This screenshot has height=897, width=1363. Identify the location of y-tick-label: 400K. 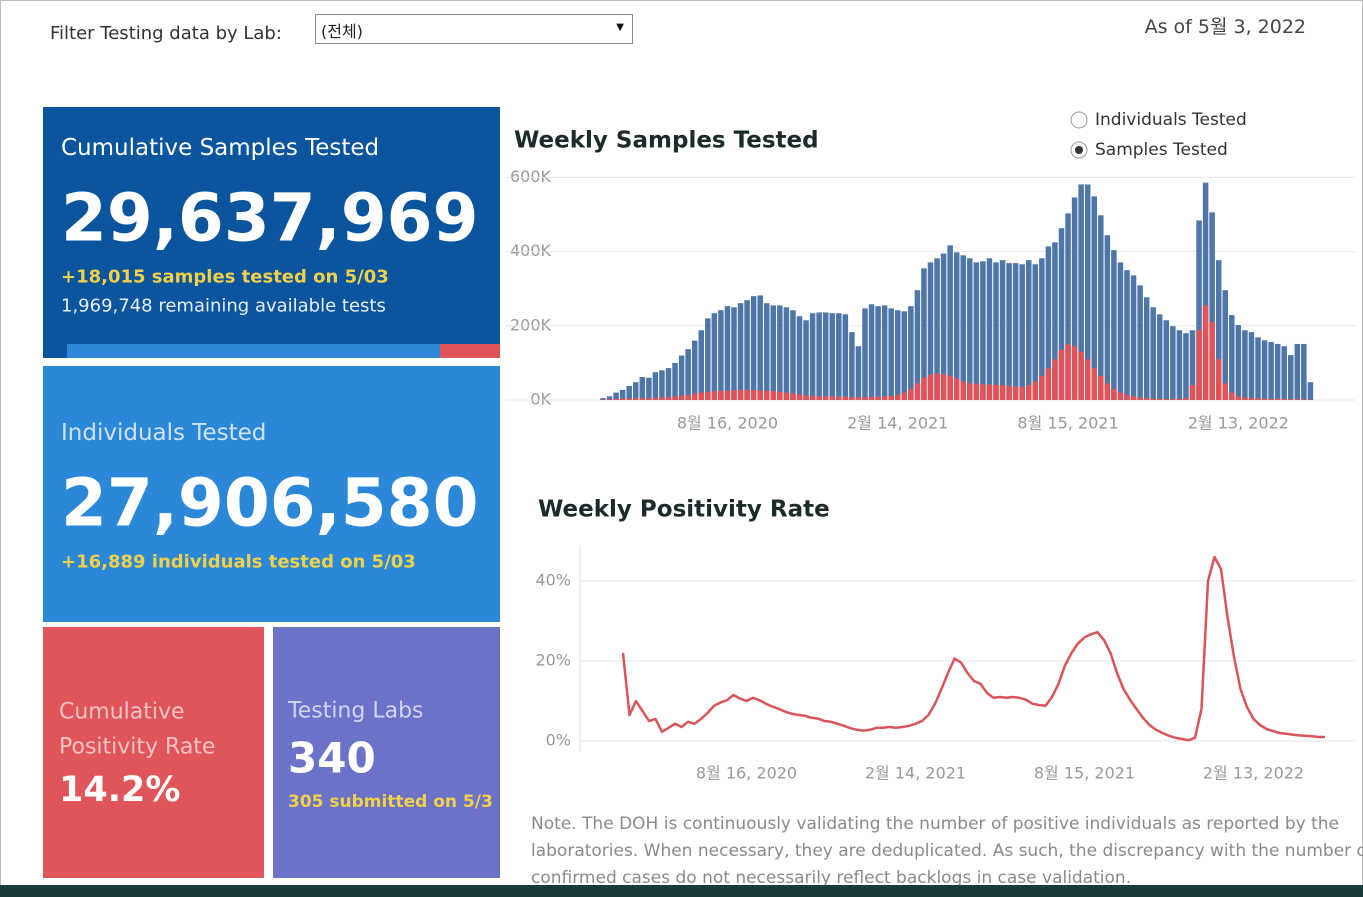
(531, 250).